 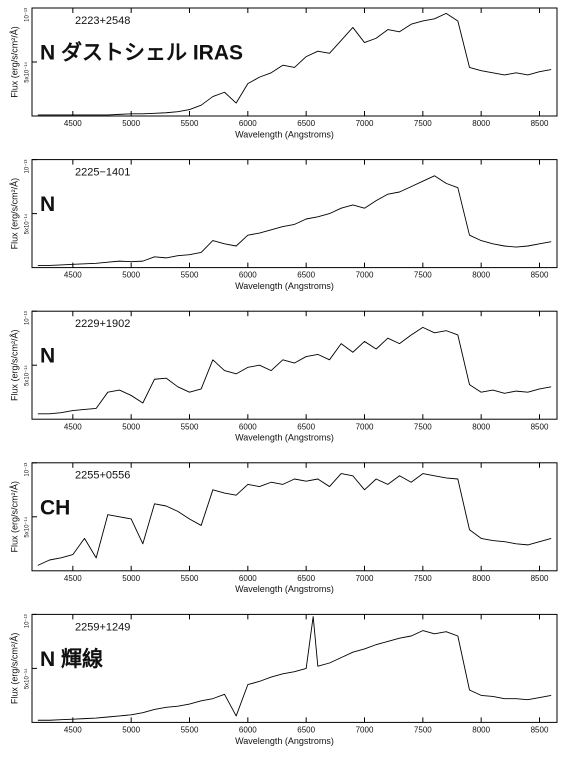 What do you see at coordinates (55, 507) in the screenshot?
I see `class-annotation: CH` at bounding box center [55, 507].